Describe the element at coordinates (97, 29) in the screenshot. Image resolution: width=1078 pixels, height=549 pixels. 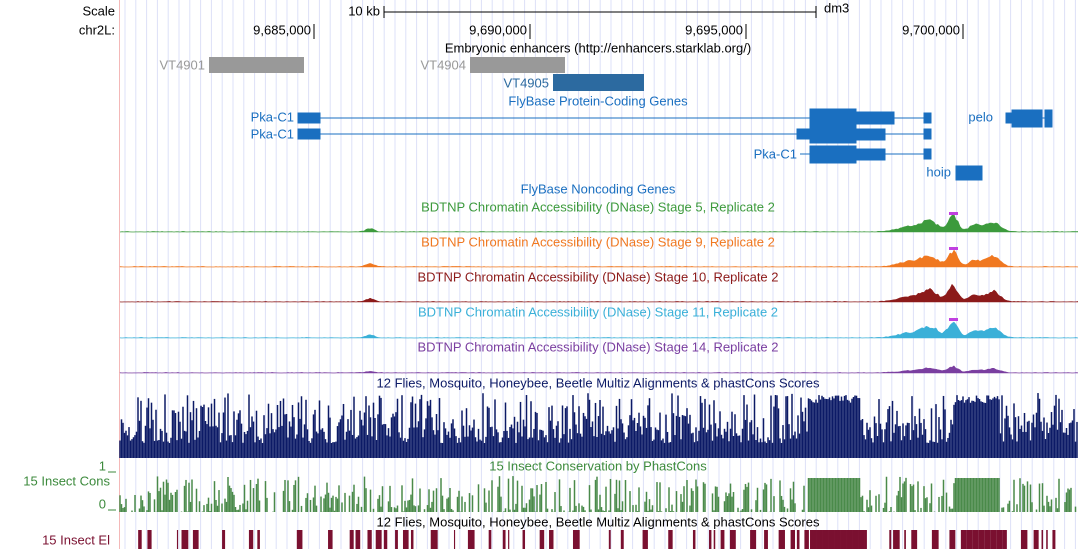
I see `chrom-label: chr2L:` at that location.